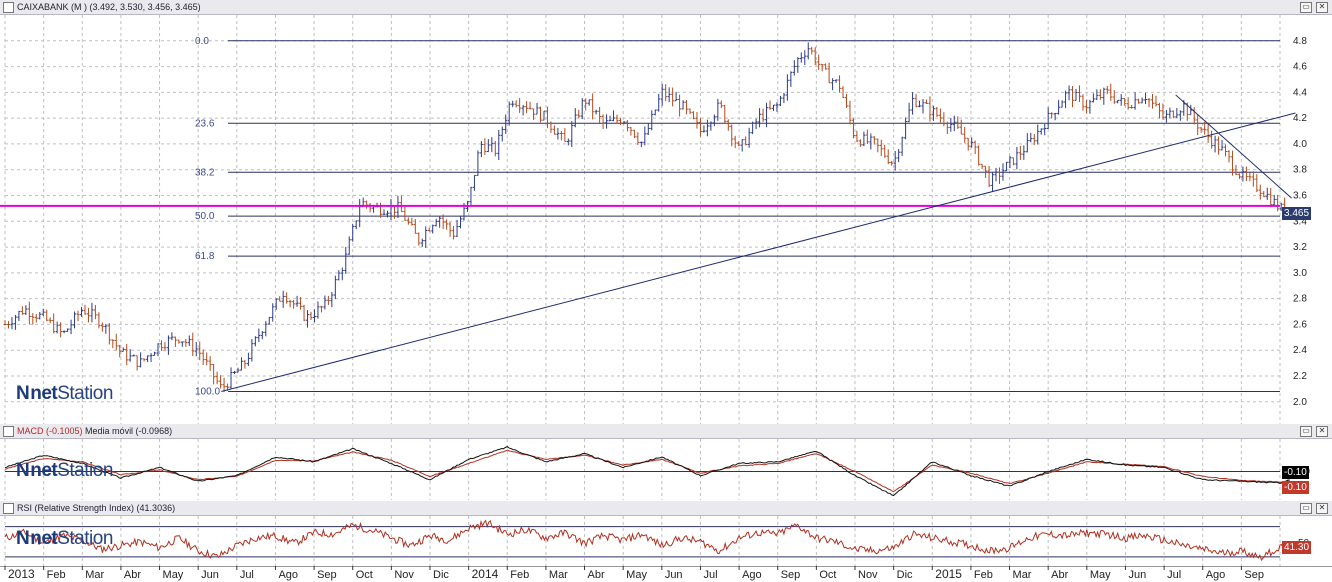  I want to click on macd-signal-value-tag: -0.10, so click(1295, 487).